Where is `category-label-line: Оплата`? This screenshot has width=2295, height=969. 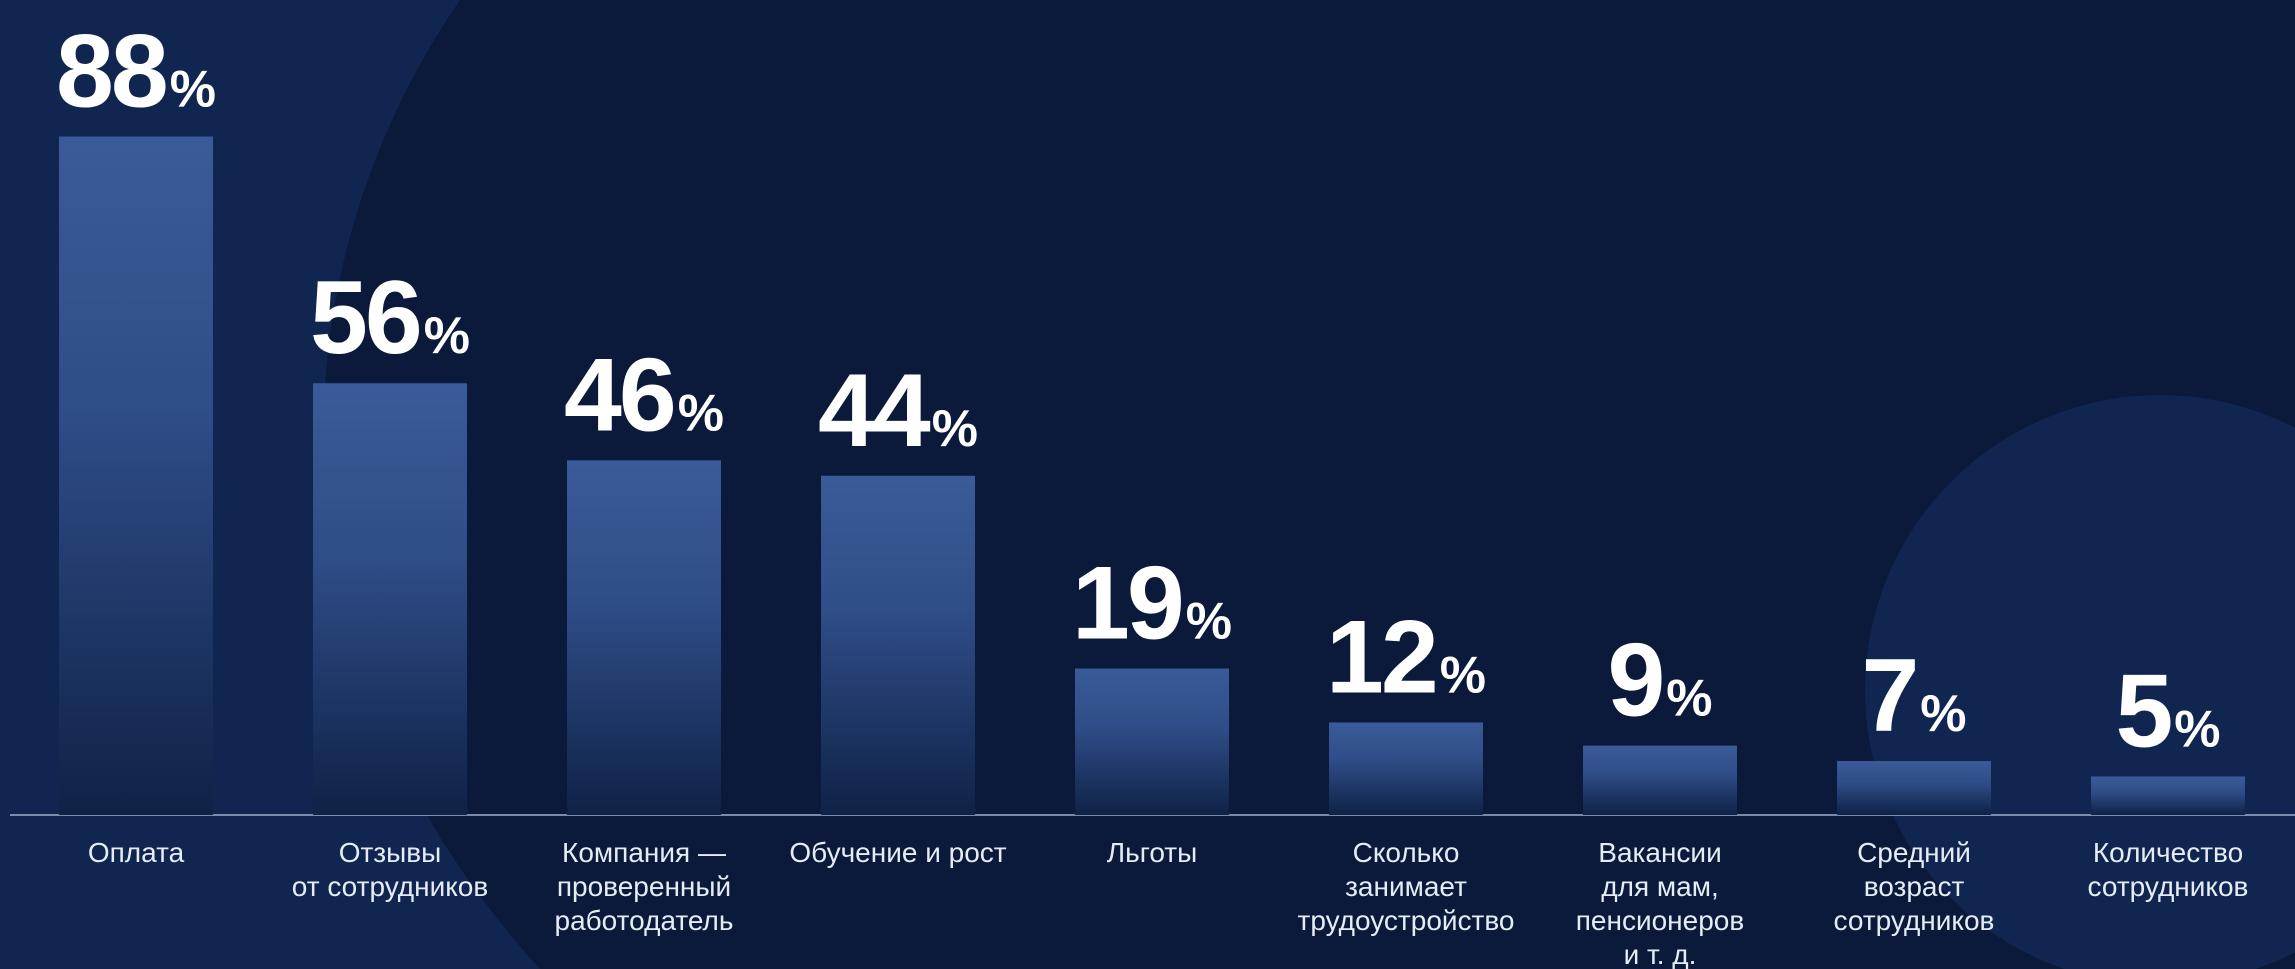
category-label-line: Оплата is located at coordinates (136, 852).